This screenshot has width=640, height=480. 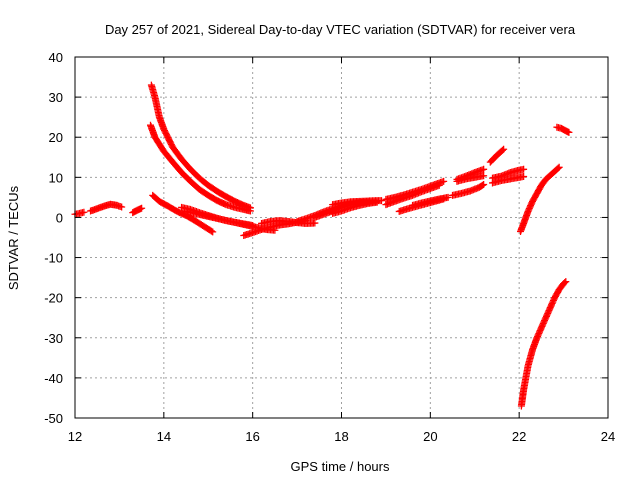 What do you see at coordinates (53, 378) in the screenshot?
I see `y-tick-label: -40` at bounding box center [53, 378].